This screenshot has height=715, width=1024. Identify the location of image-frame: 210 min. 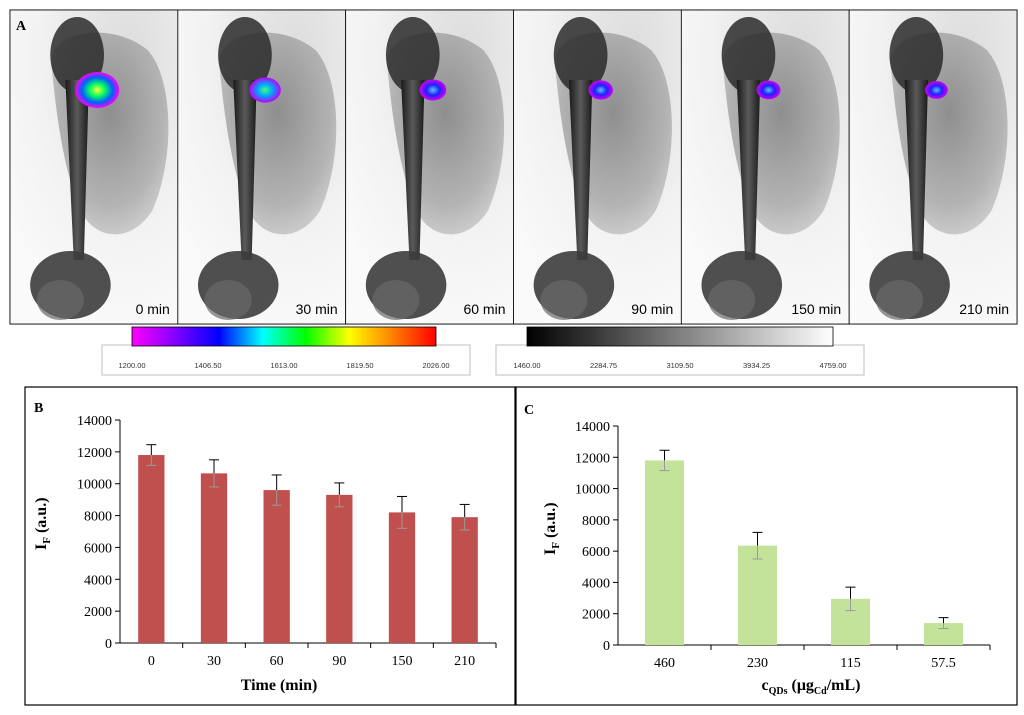
(933, 167).